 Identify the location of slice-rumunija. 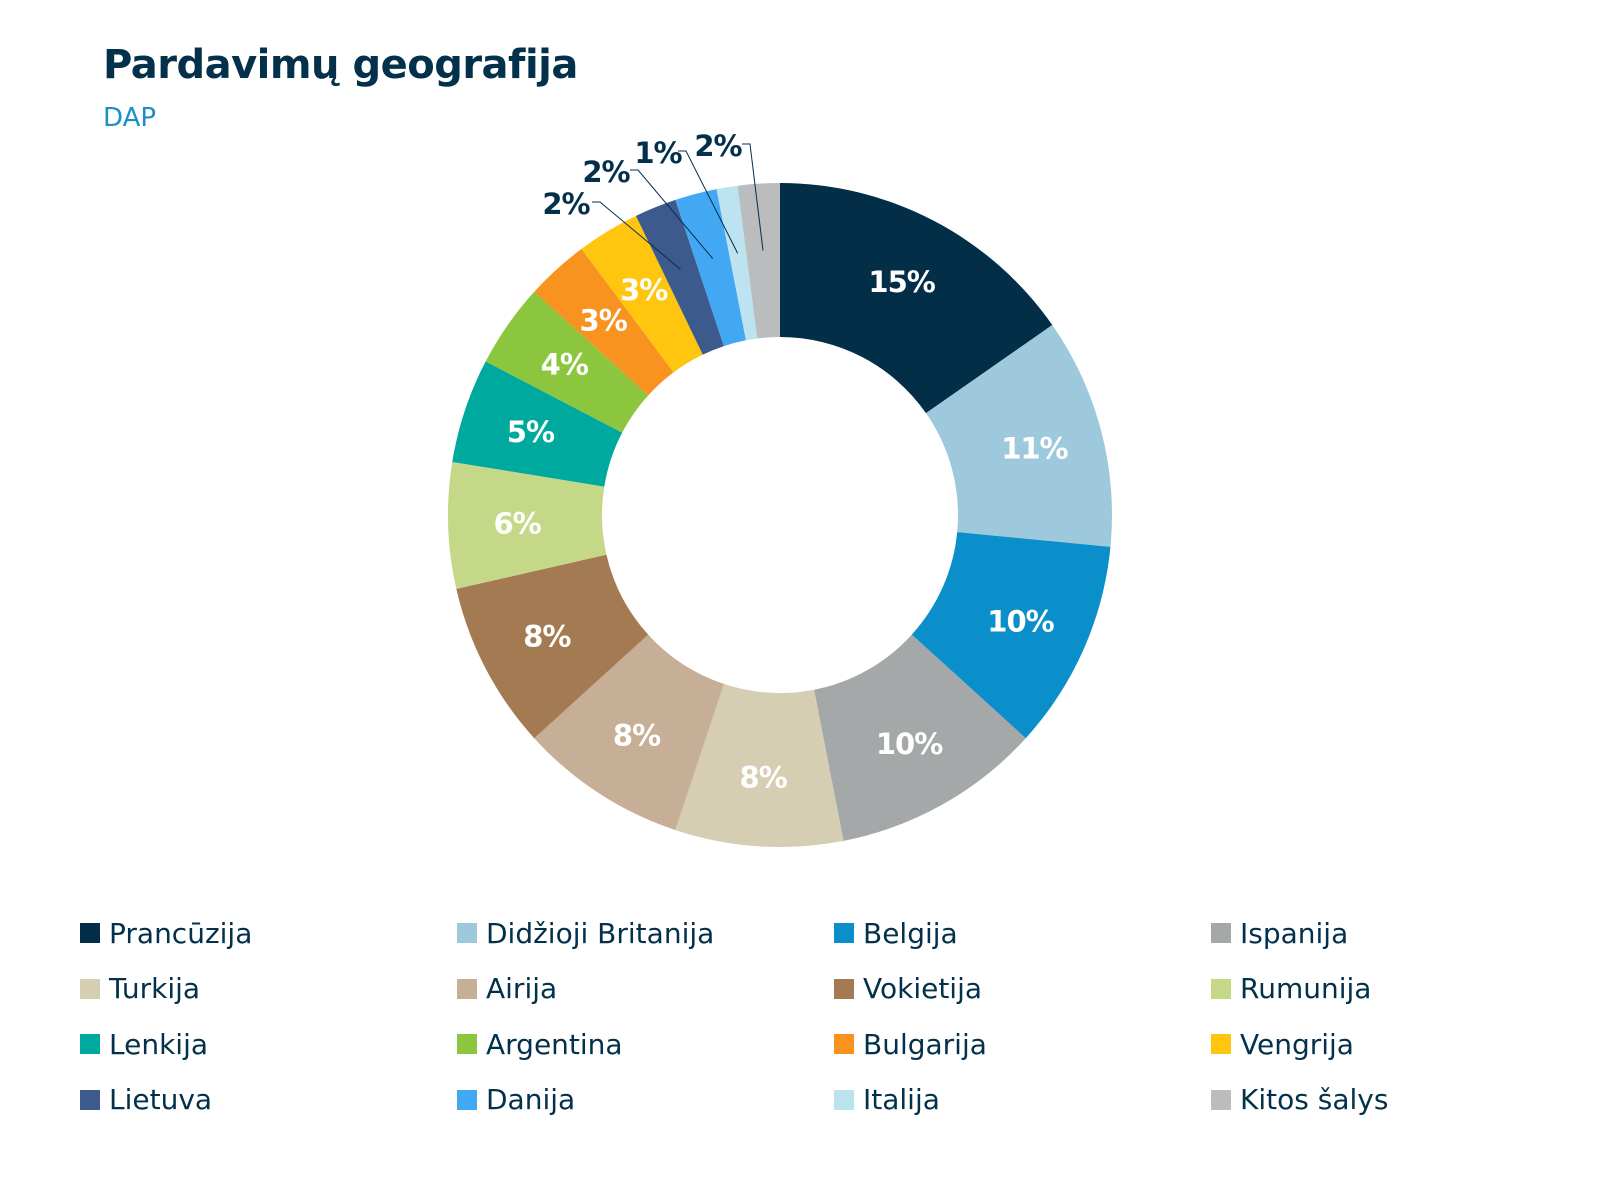
(527, 525).